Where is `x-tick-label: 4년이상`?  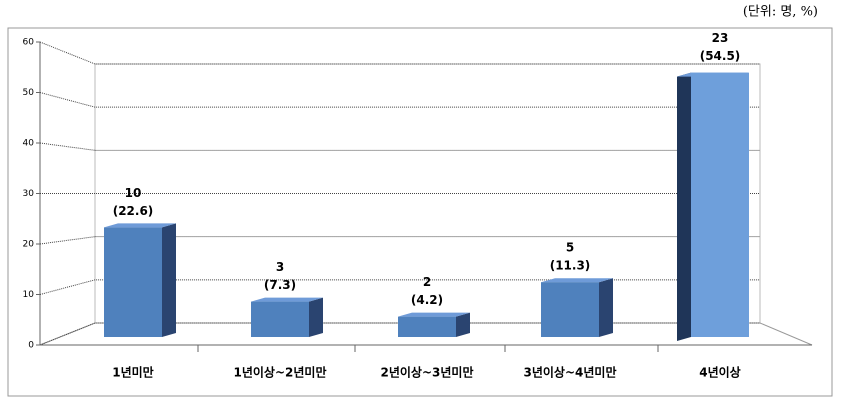 x-tick-label: 4년이상 is located at coordinates (719, 372).